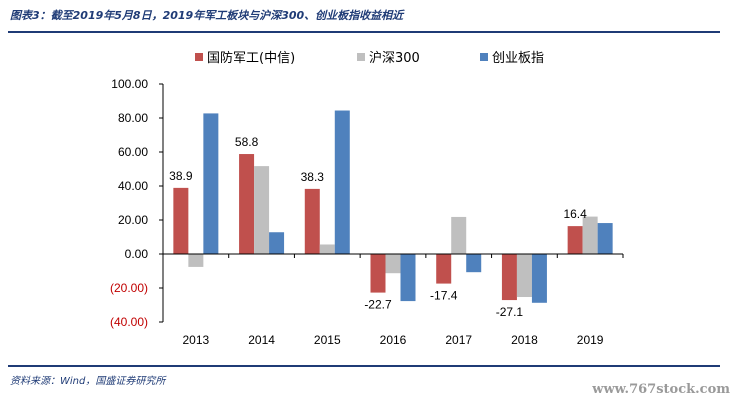 Image resolution: width=740 pixels, height=405 pixels. I want to click on x-category-label: 2015, so click(327, 340).